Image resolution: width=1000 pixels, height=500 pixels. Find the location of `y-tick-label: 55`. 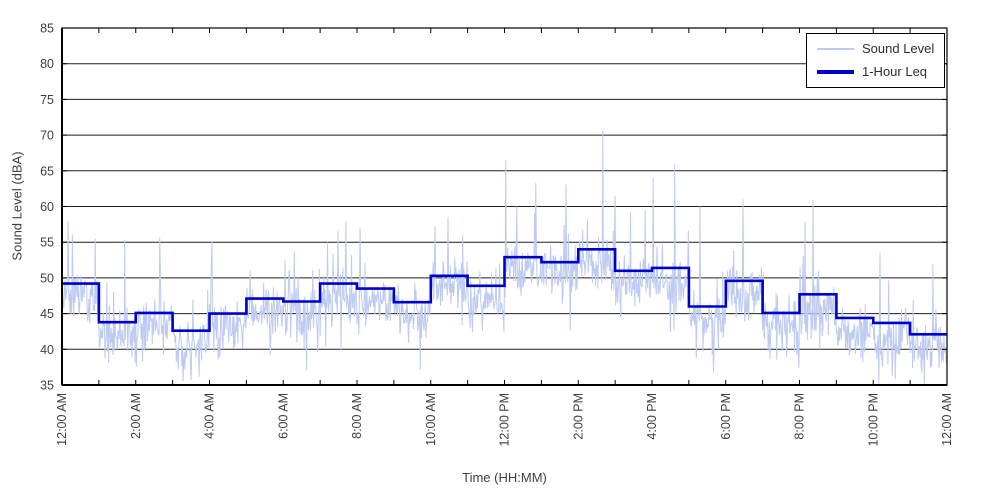

y-tick-label: 55 is located at coordinates (47, 243).